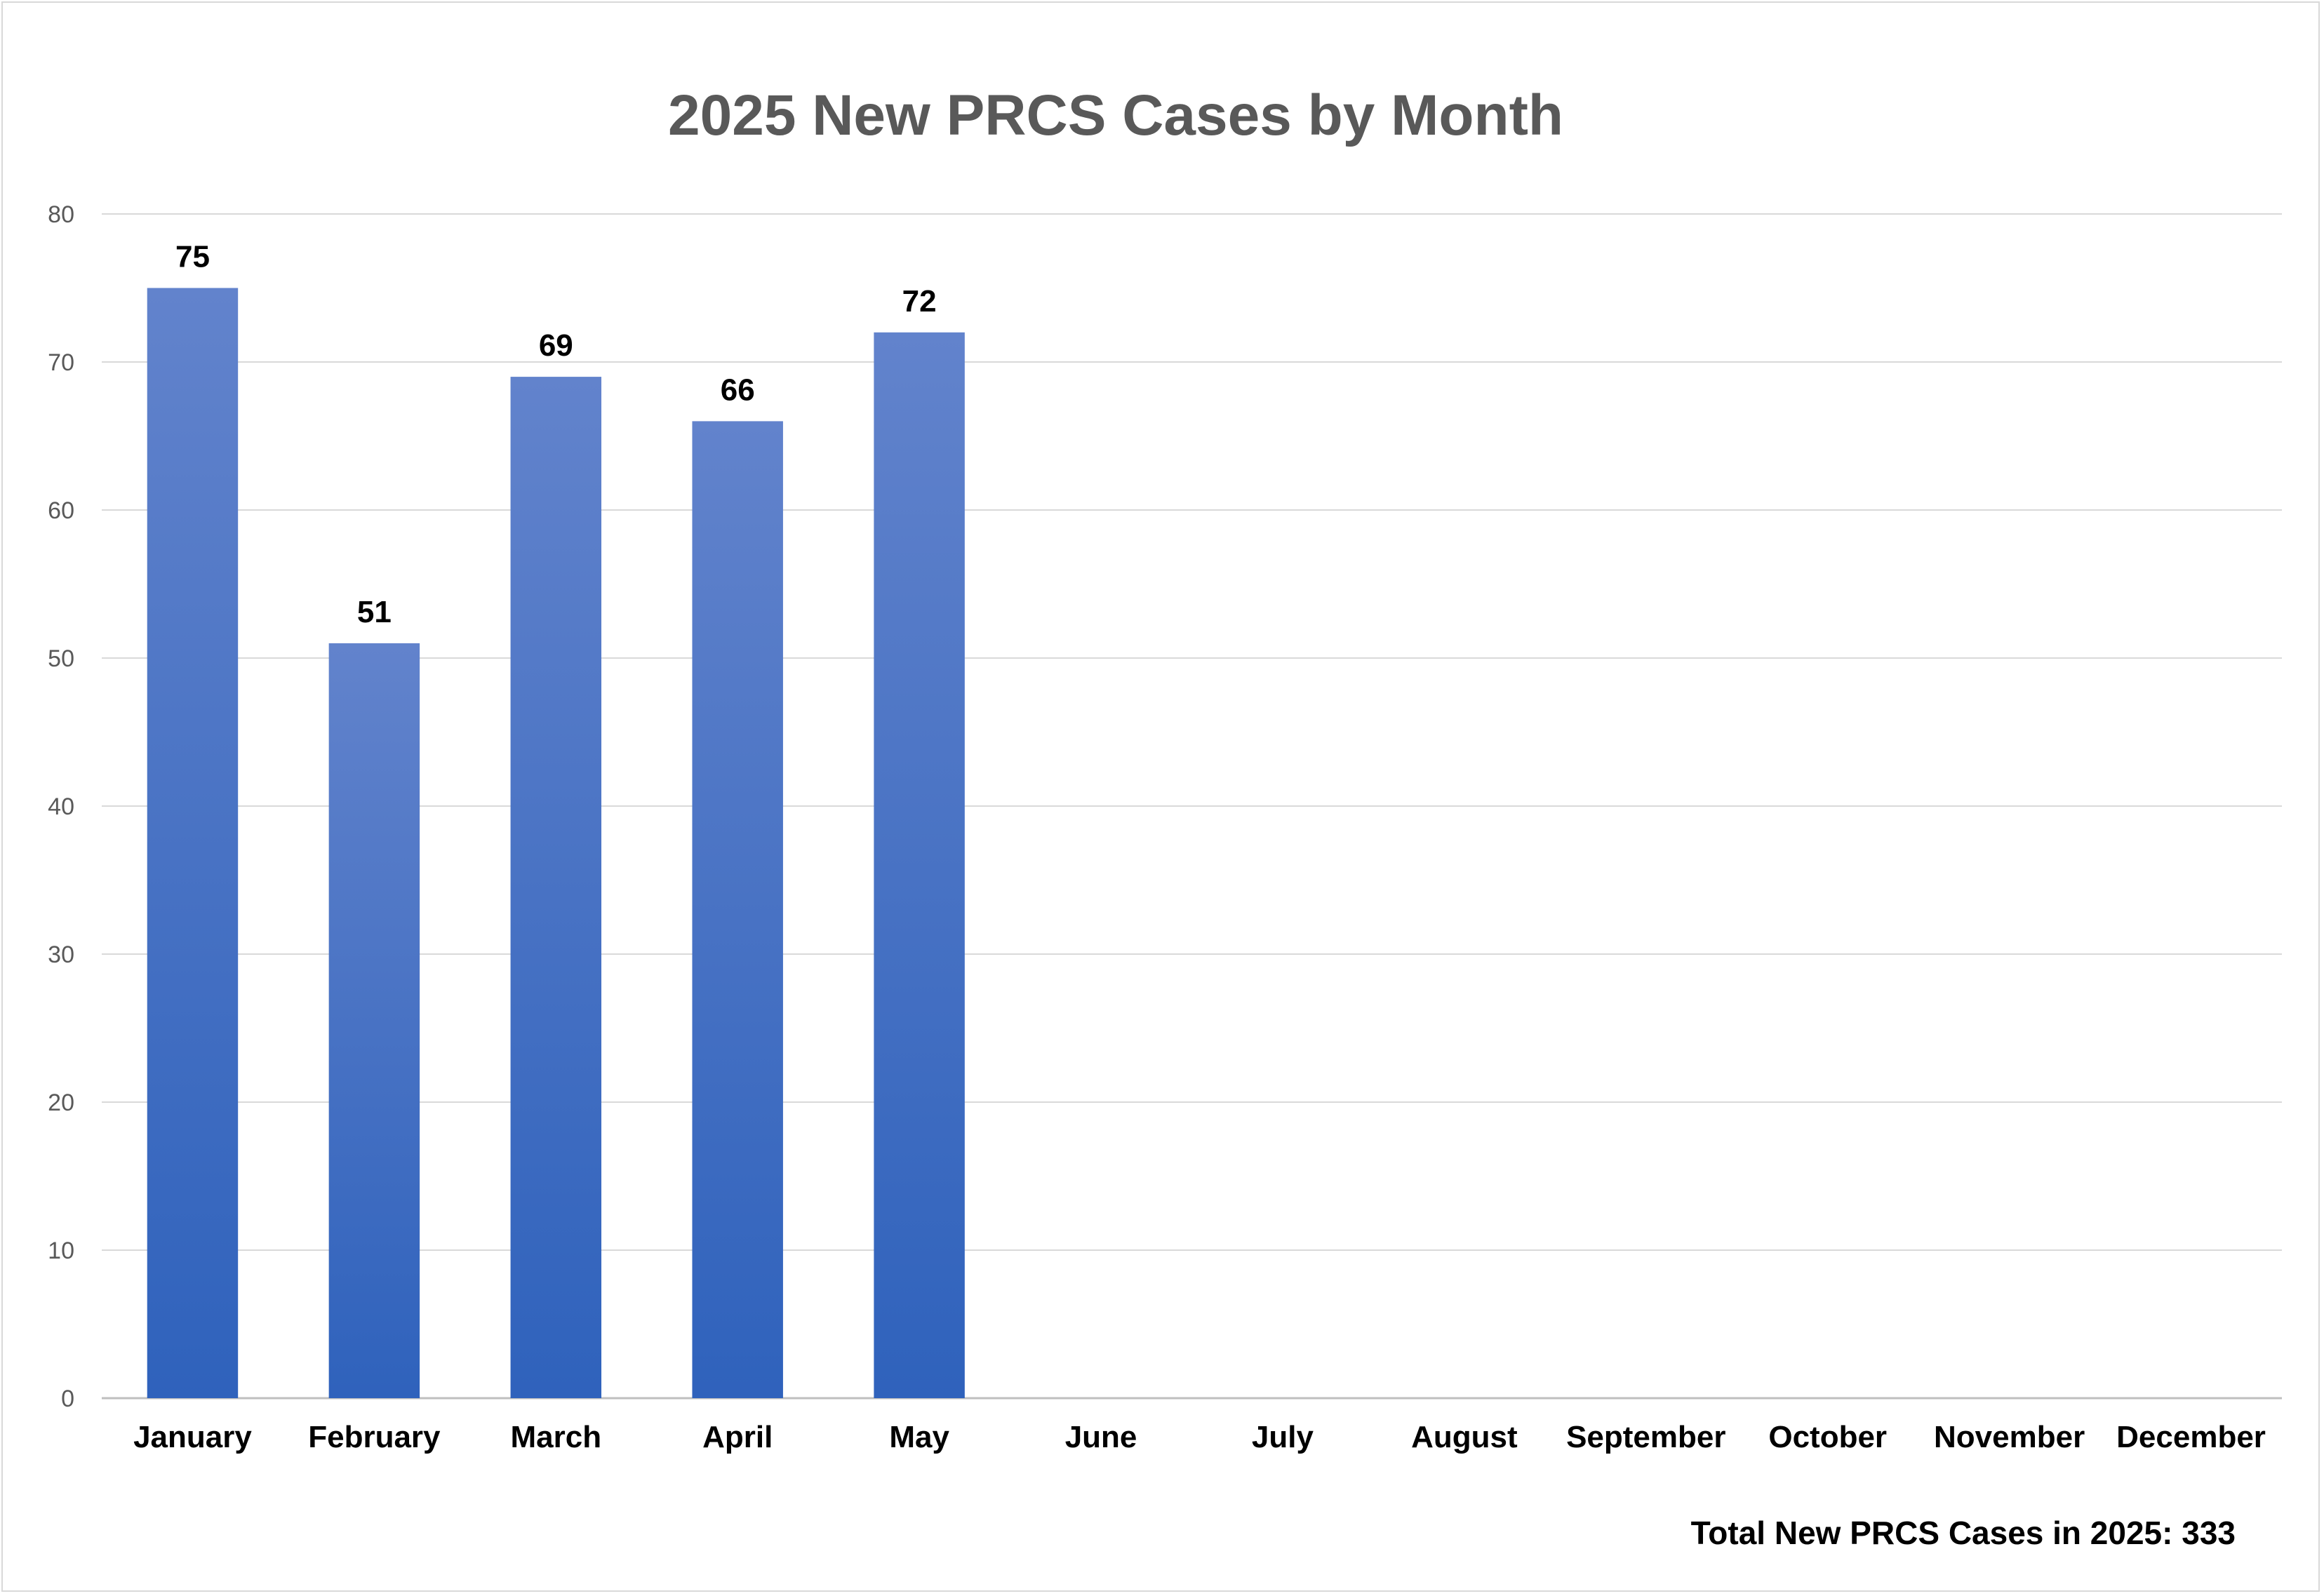 This screenshot has height=1596, width=2324. What do you see at coordinates (61, 363) in the screenshot?
I see `y-tick-label: 70` at bounding box center [61, 363].